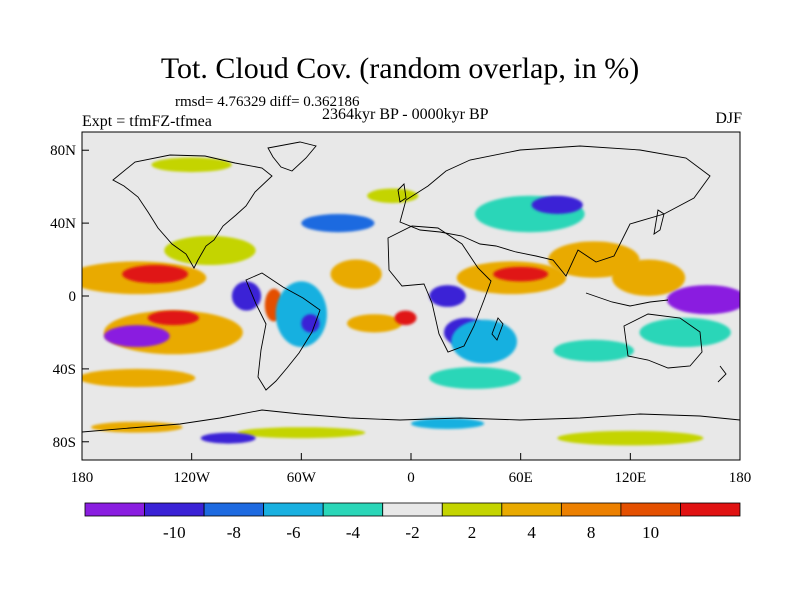  What do you see at coordinates (302, 478) in the screenshot?
I see `x-tick-label: 60W` at bounding box center [302, 478].